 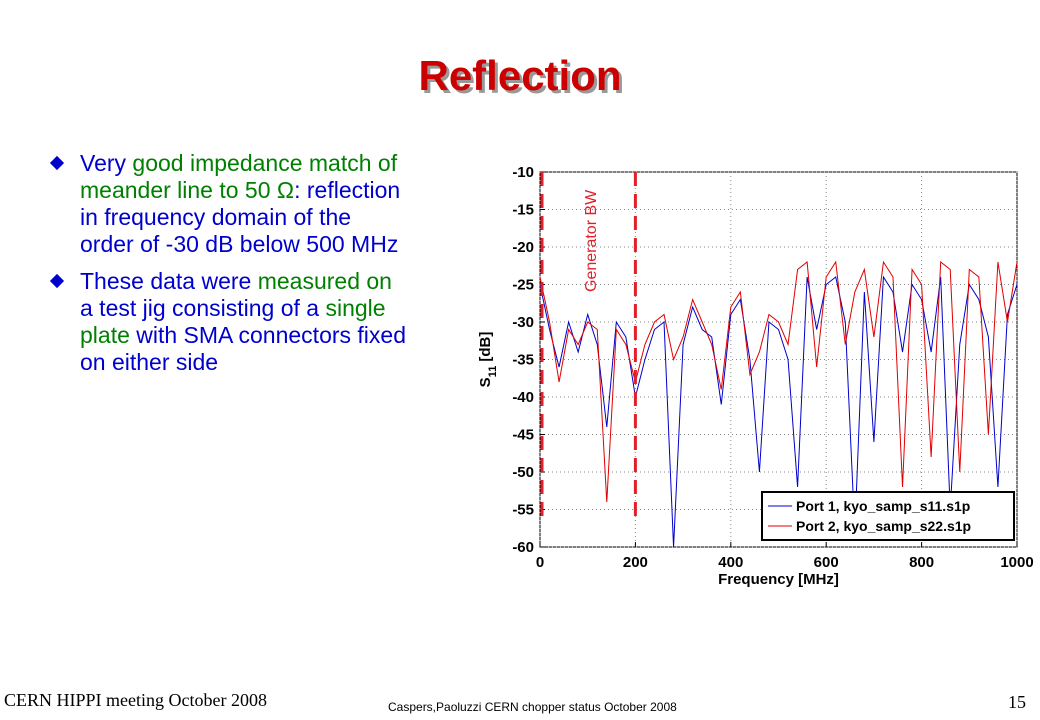 I want to click on y-axis-label-unit: [dB], so click(x=485, y=347).